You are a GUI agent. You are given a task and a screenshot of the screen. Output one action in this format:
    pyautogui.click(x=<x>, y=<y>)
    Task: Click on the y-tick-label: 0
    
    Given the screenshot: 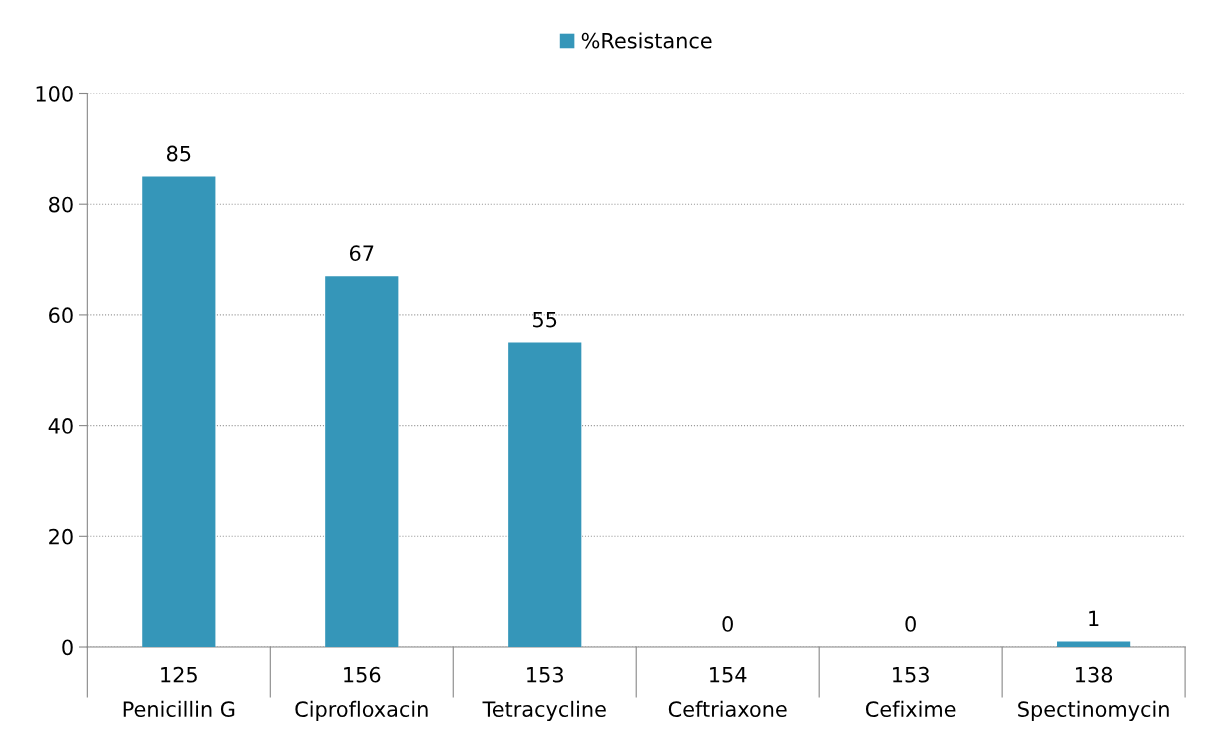 What is the action you would take?
    pyautogui.click(x=67, y=647)
    